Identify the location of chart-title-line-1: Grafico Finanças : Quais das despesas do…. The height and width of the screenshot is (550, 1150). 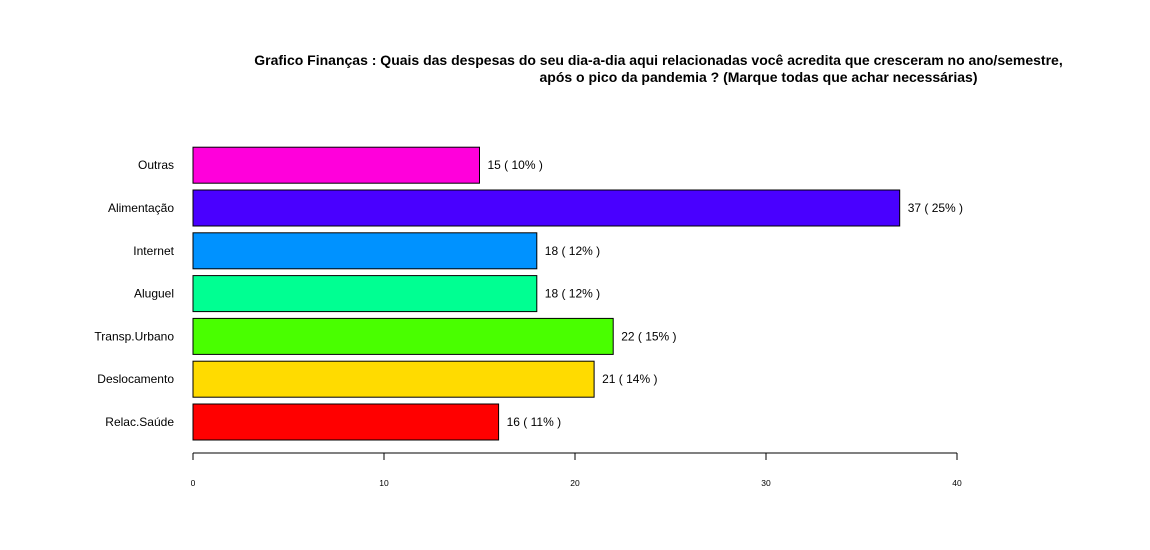
(658, 60).